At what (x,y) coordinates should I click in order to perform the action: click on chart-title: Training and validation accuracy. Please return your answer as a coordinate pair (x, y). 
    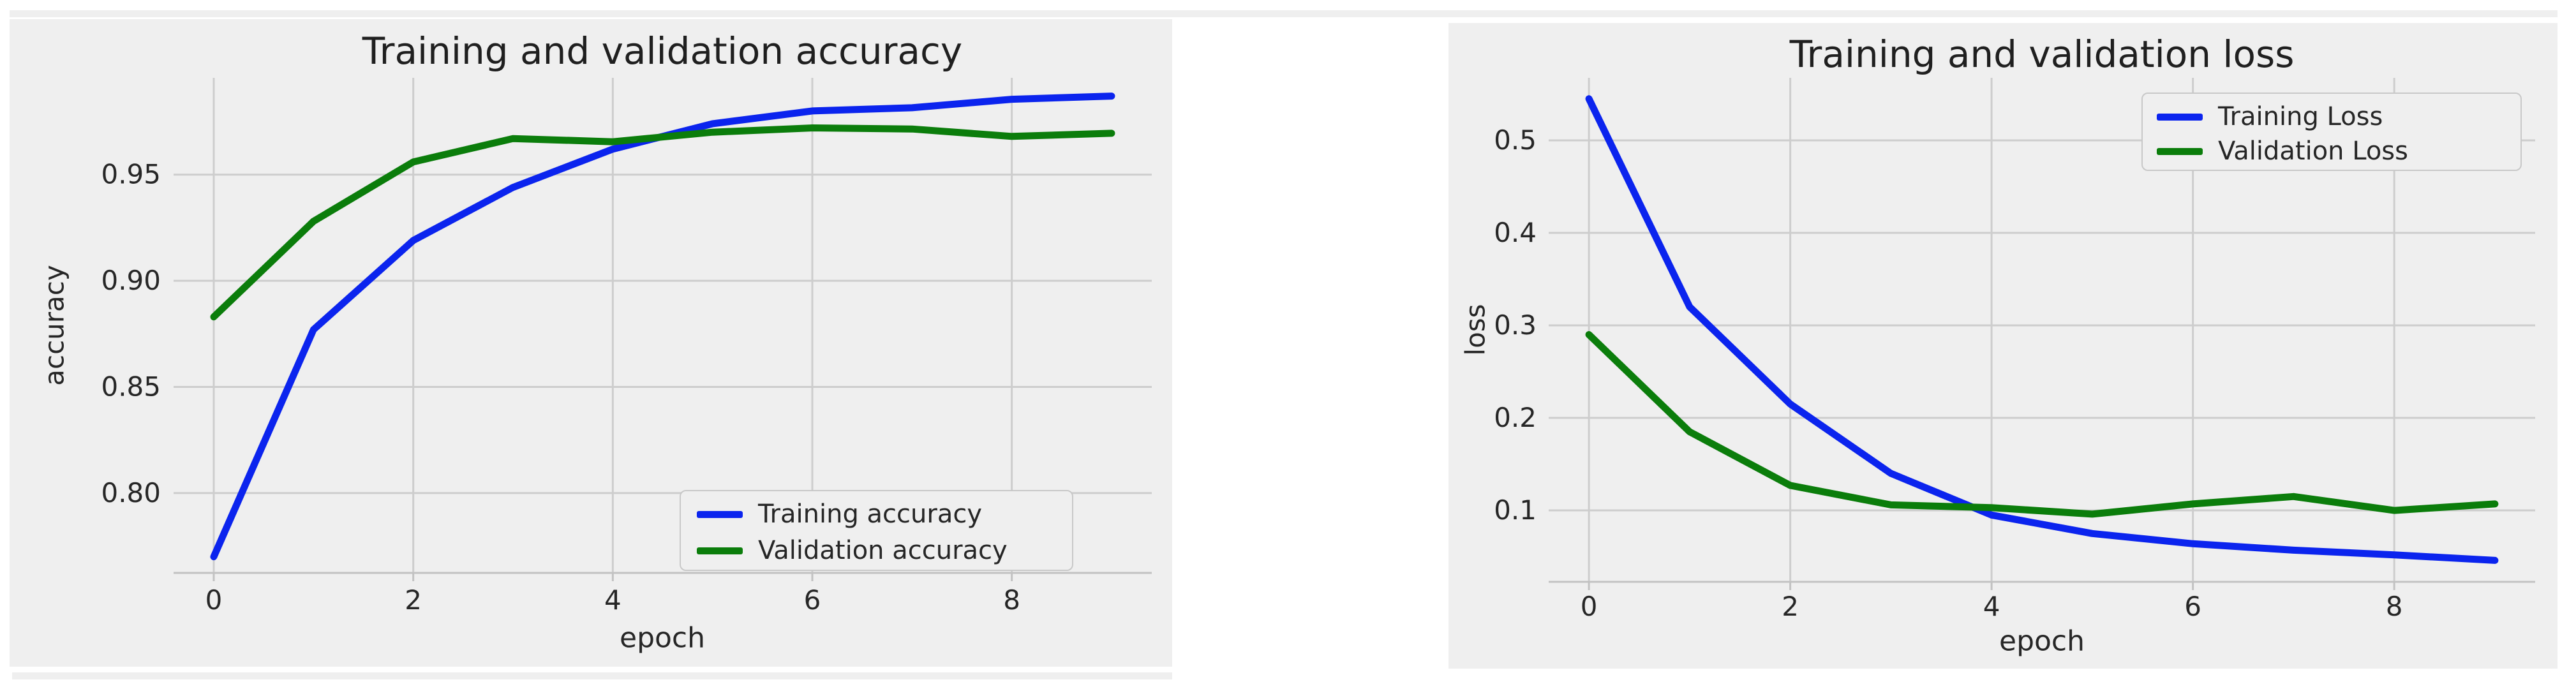
    Looking at the image, I should click on (662, 51).